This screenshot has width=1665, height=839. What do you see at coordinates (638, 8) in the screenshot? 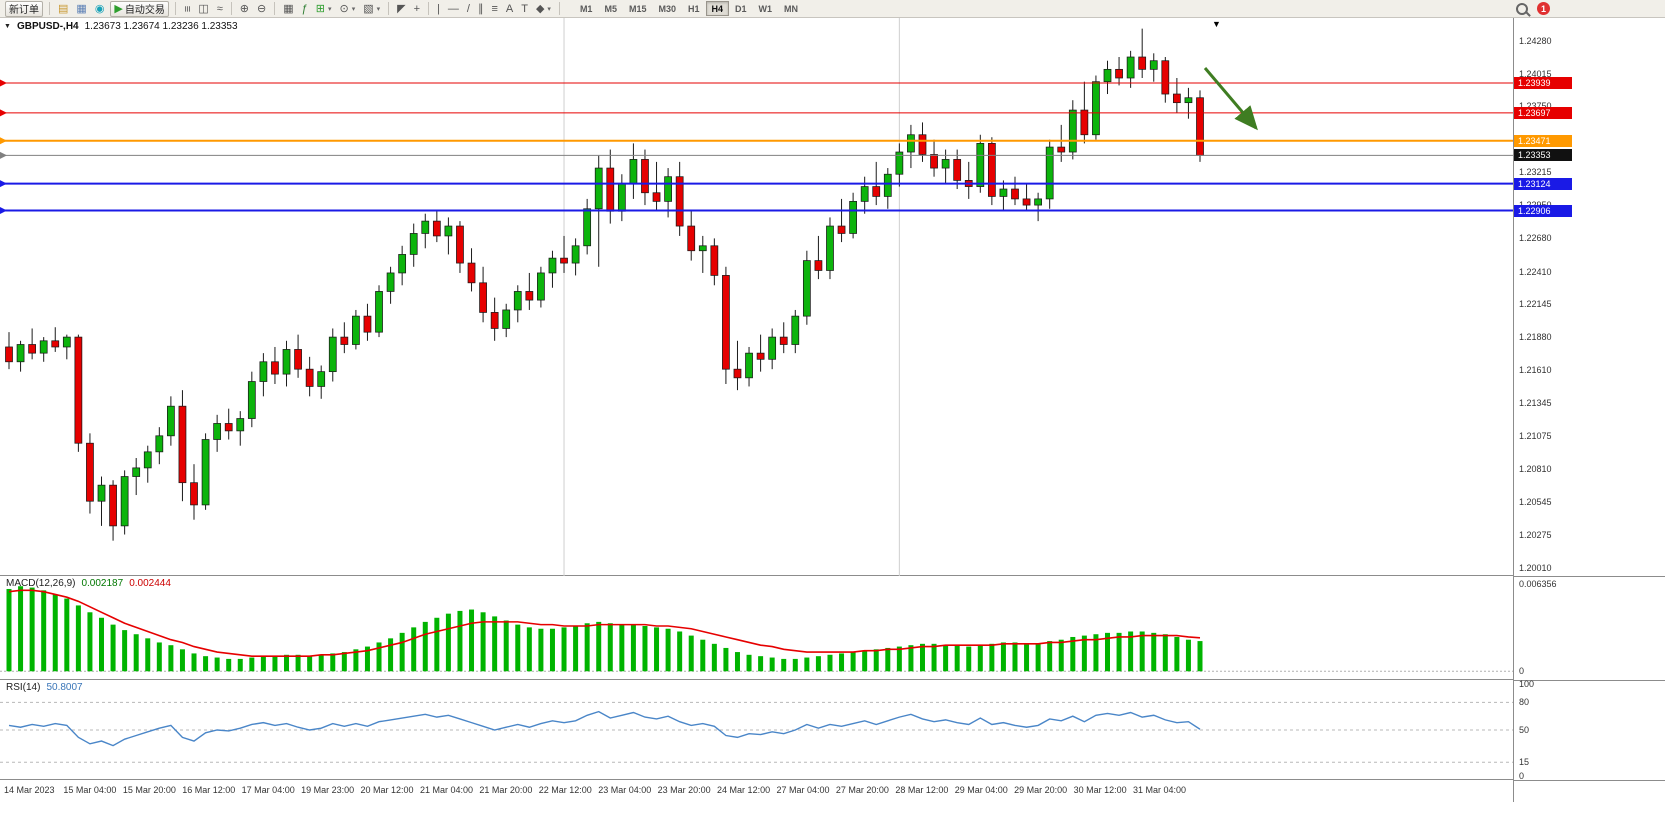
I see `timeframe-m15: M15` at bounding box center [638, 8].